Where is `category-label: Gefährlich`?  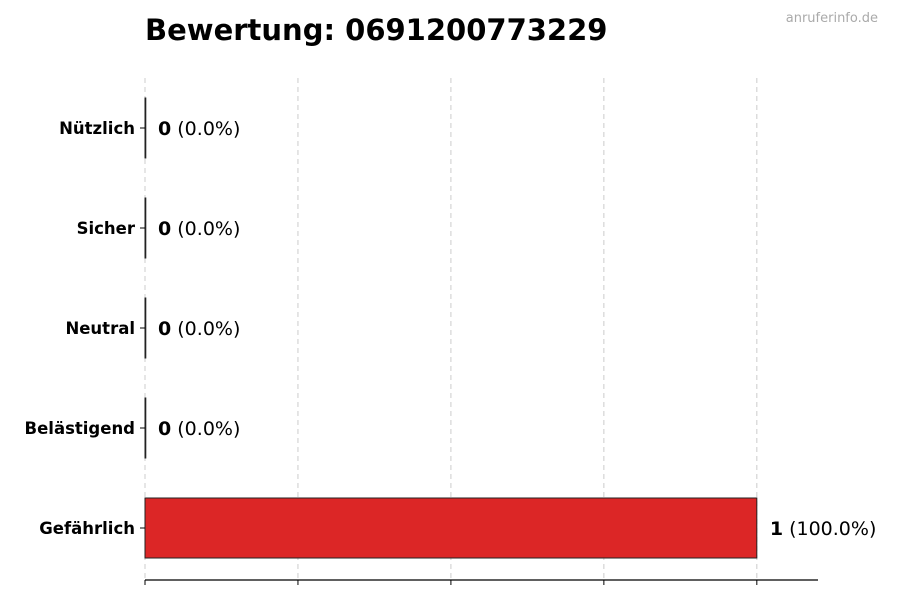
category-label: Gefährlich is located at coordinates (87, 528).